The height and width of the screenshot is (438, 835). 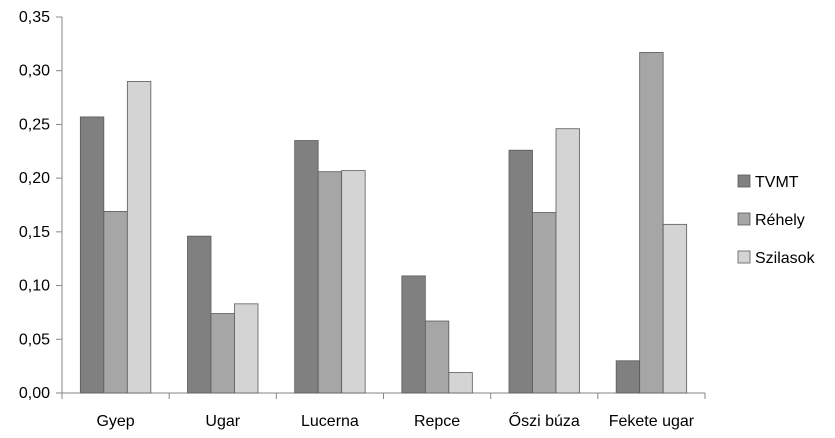 What do you see at coordinates (34, 339) in the screenshot?
I see `y-tick-label: 0,05` at bounding box center [34, 339].